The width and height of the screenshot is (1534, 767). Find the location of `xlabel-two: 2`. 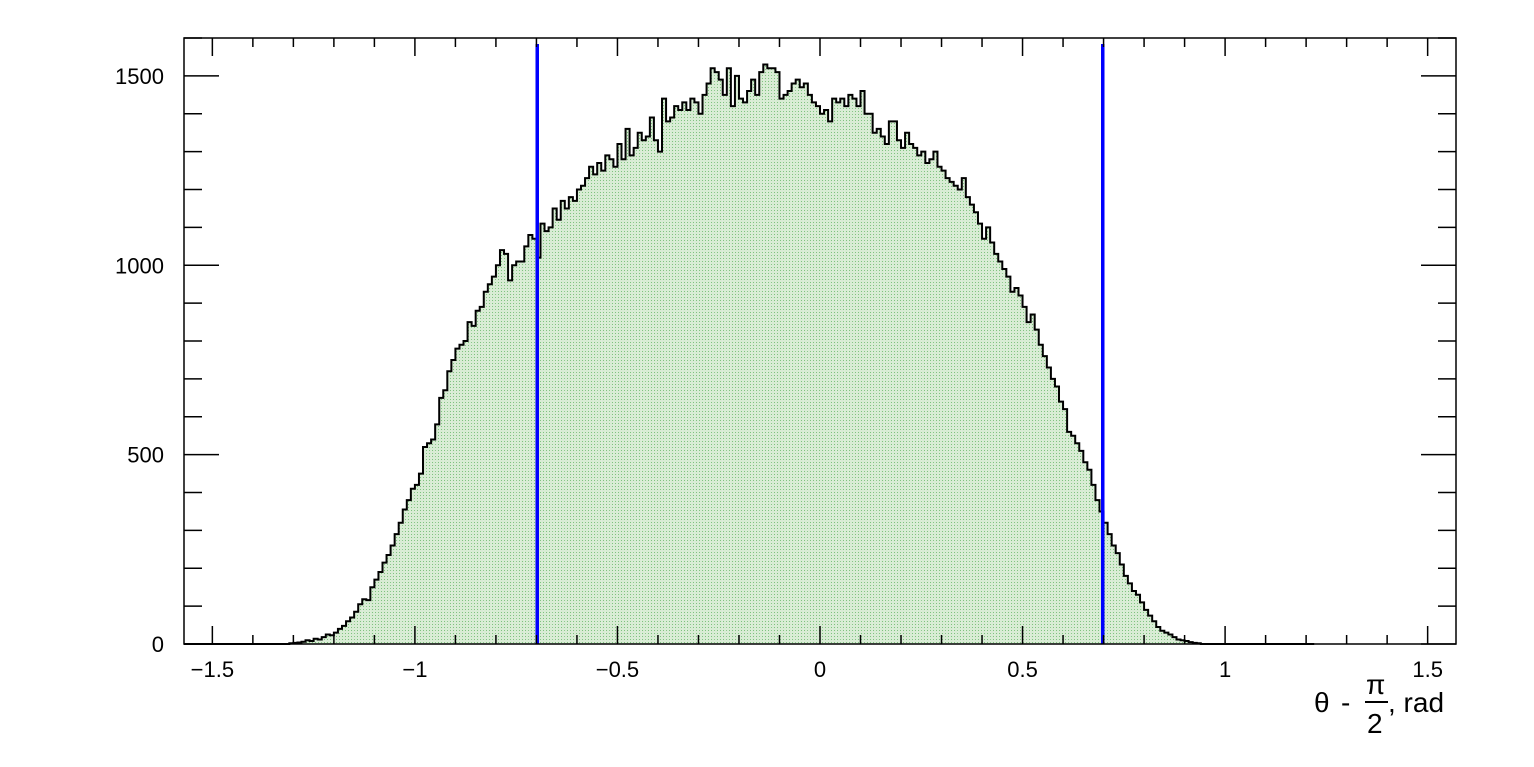

xlabel-two: 2 is located at coordinates (1375, 723).